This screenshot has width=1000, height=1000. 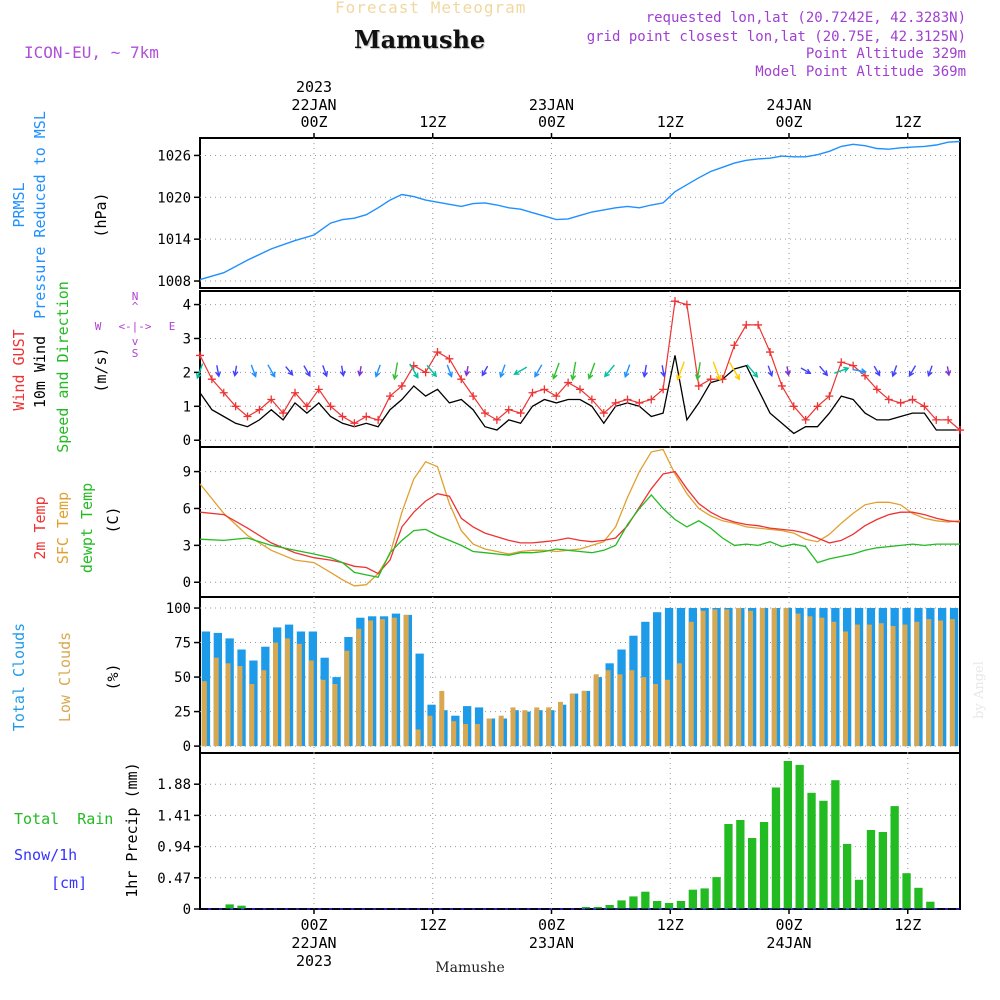 I want to click on total-clouds-label: Total Clouds, so click(x=19, y=677).